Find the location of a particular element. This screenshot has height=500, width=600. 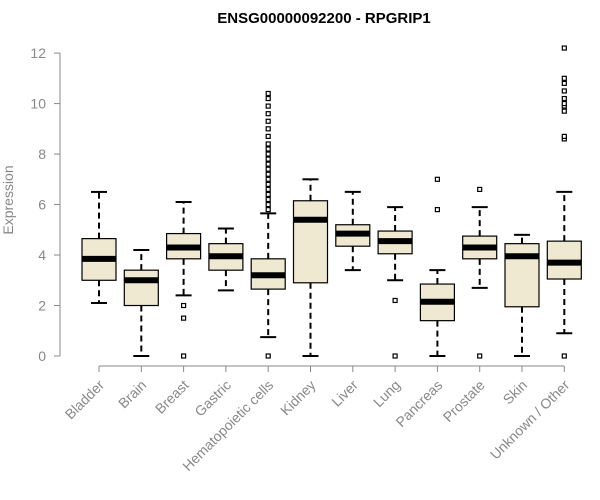

x-tick-label: Unknown / Other is located at coordinates (530, 420).